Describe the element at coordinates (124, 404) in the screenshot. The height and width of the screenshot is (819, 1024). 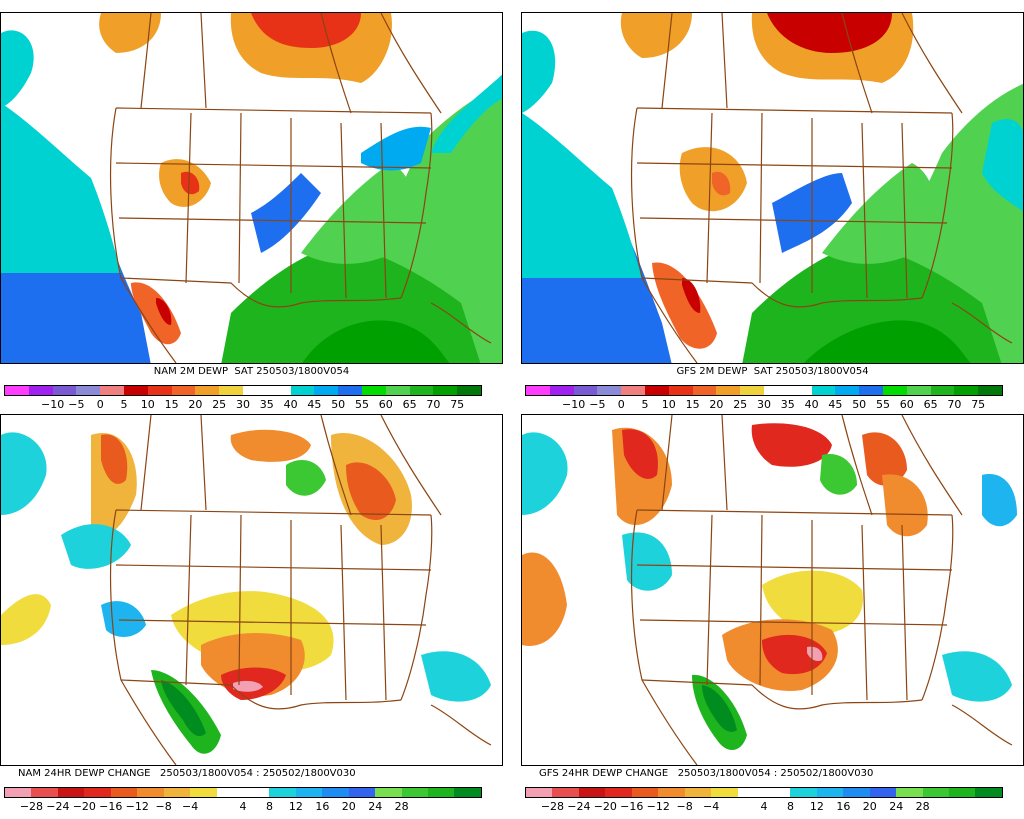
I see `colorbar-tick-label: 5` at that location.